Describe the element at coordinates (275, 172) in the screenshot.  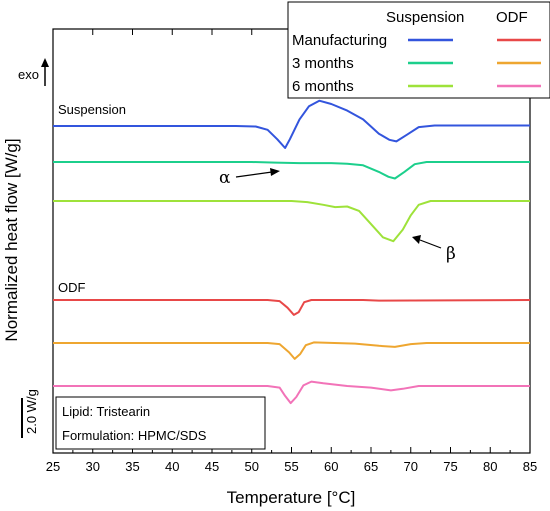
I see `alpha-arrow-icon` at that location.